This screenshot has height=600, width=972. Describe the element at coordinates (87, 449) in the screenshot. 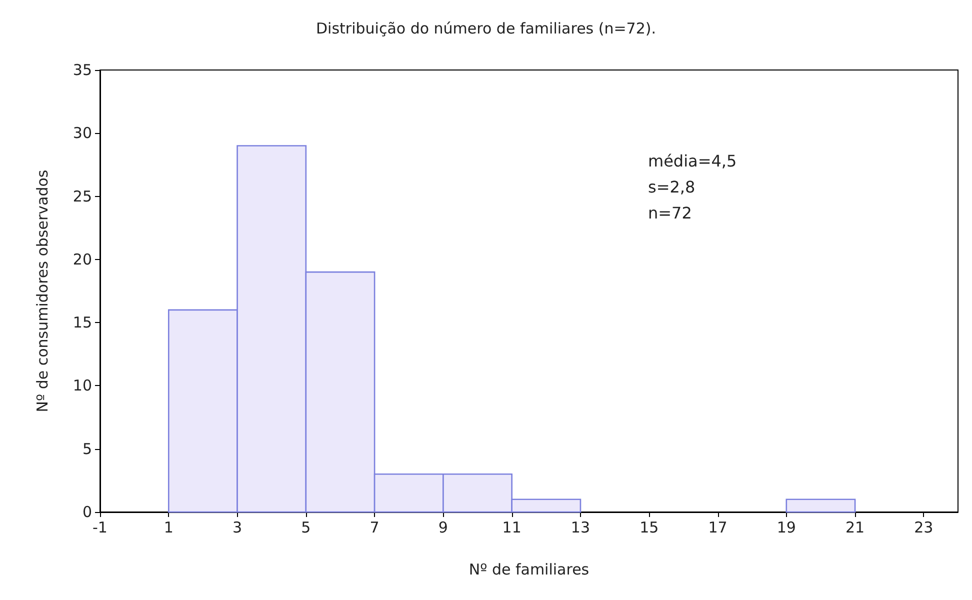

I see `y-tick-label: 5` at that location.